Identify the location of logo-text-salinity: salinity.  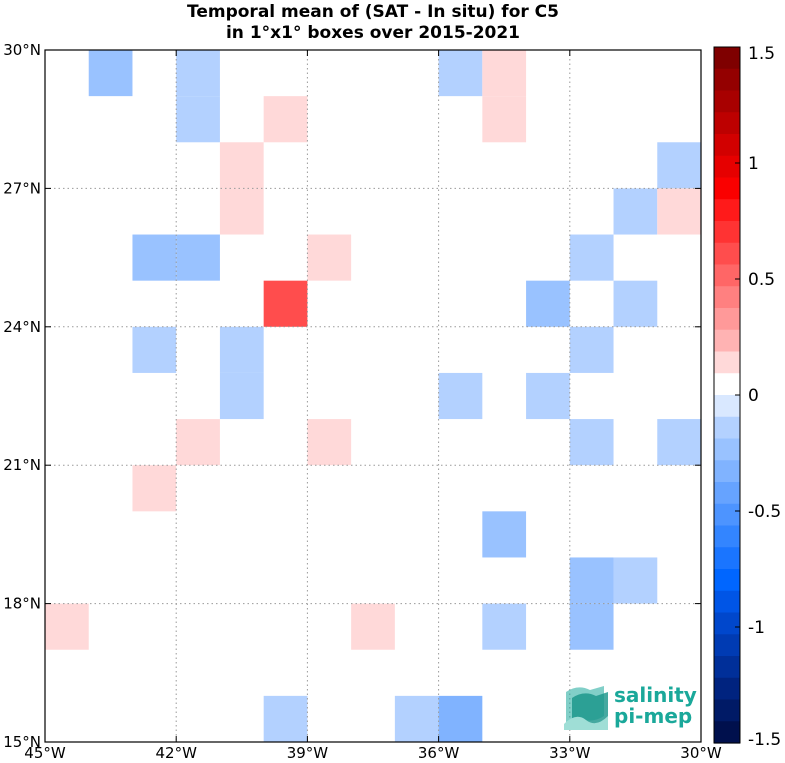
(655, 695).